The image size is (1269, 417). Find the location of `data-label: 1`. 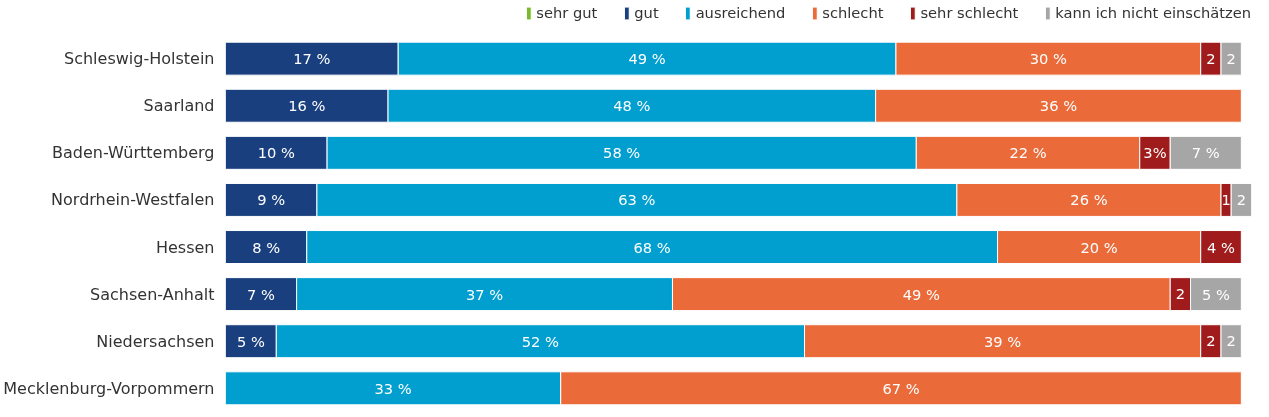

data-label: 1 is located at coordinates (1226, 199).